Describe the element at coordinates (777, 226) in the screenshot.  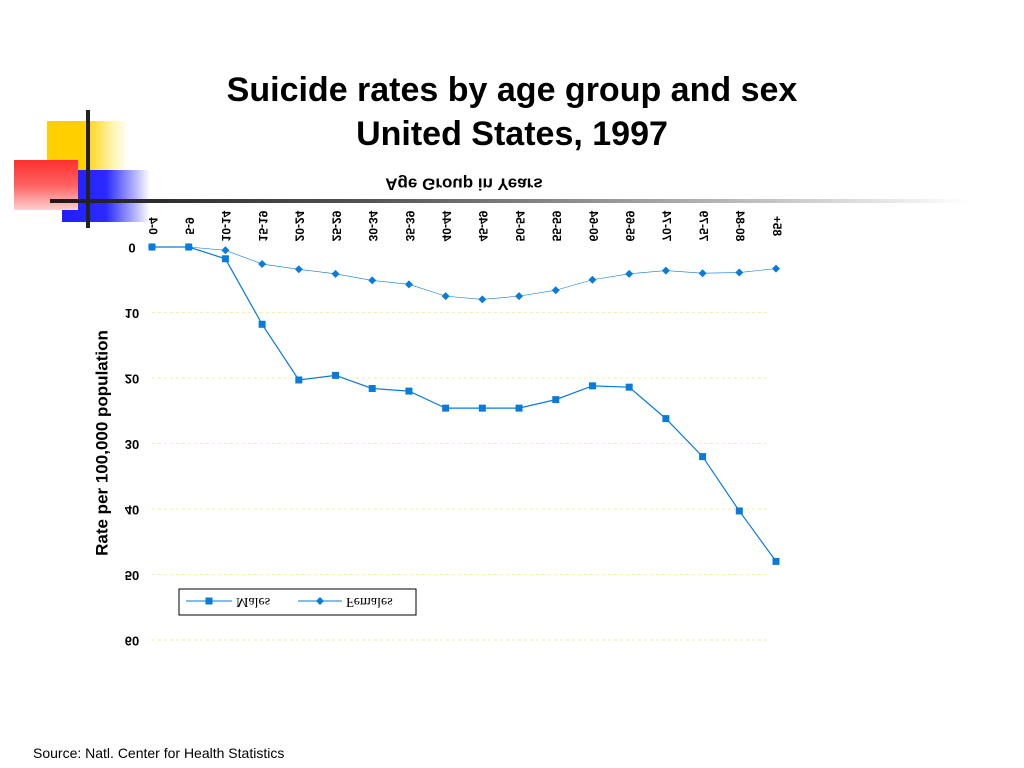
I see `x-tick-label: 85+` at that location.